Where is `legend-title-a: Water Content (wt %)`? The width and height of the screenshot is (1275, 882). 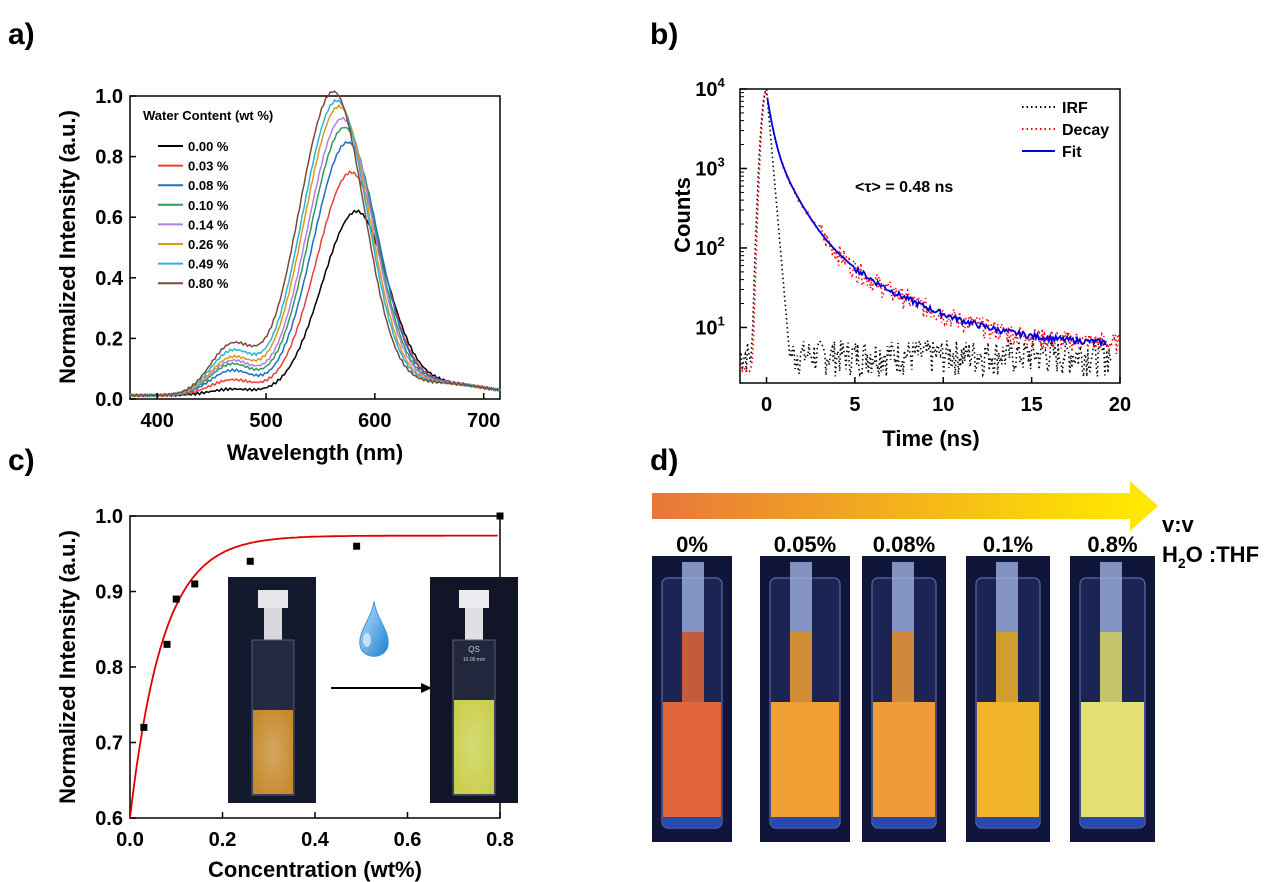
legend-title-a: Water Content (wt %) is located at coordinates (208, 115).